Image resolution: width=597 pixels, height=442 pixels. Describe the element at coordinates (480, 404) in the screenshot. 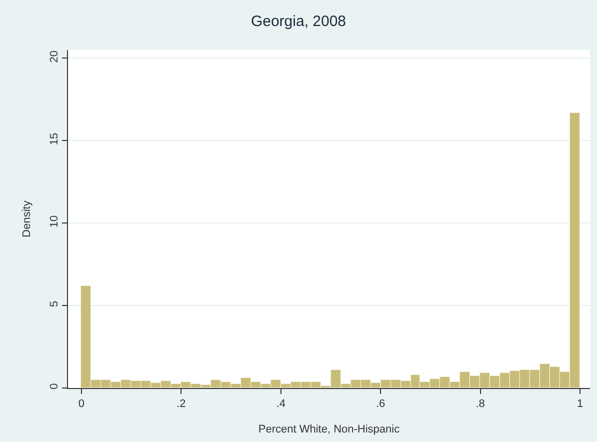

I see `x-tick-label: .8` at that location.